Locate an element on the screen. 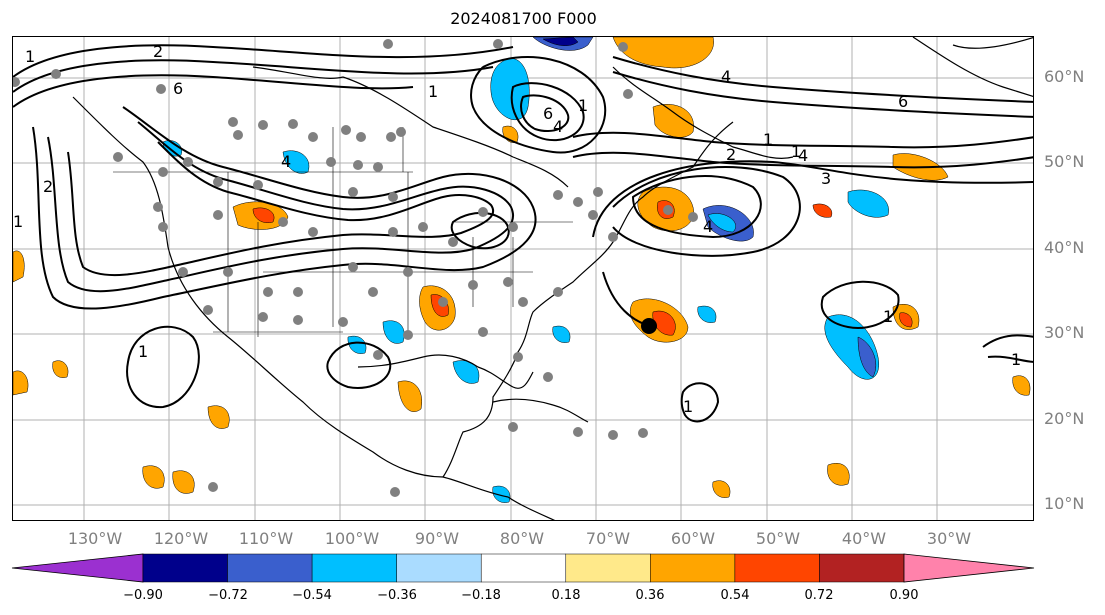 The width and height of the screenshot is (1105, 615). lon-label: 90°W is located at coordinates (437, 538).